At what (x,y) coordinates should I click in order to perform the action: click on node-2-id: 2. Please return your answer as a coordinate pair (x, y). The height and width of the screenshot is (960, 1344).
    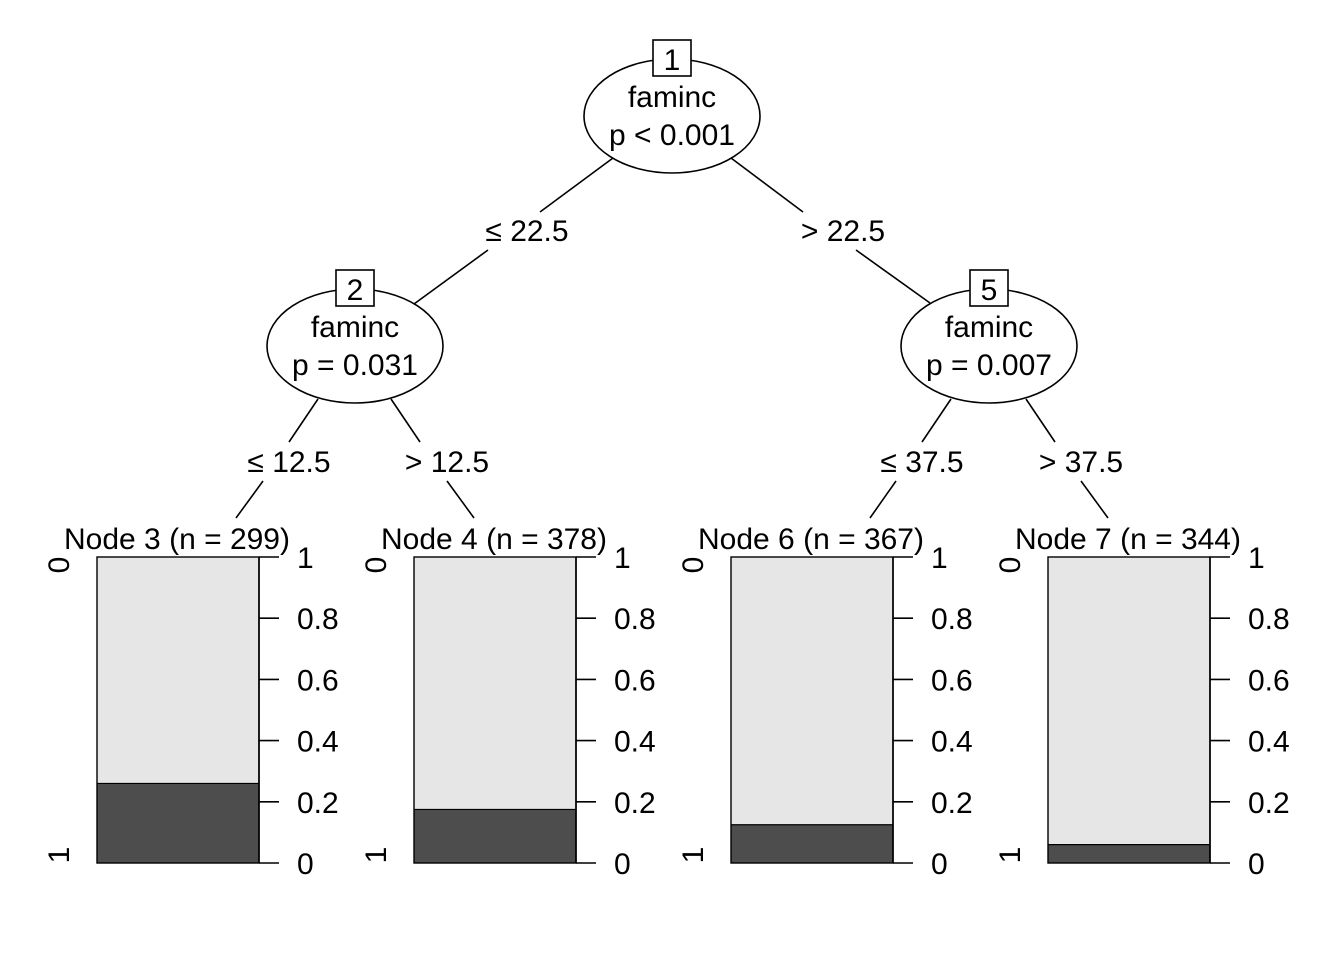
    Looking at the image, I should click on (355, 290).